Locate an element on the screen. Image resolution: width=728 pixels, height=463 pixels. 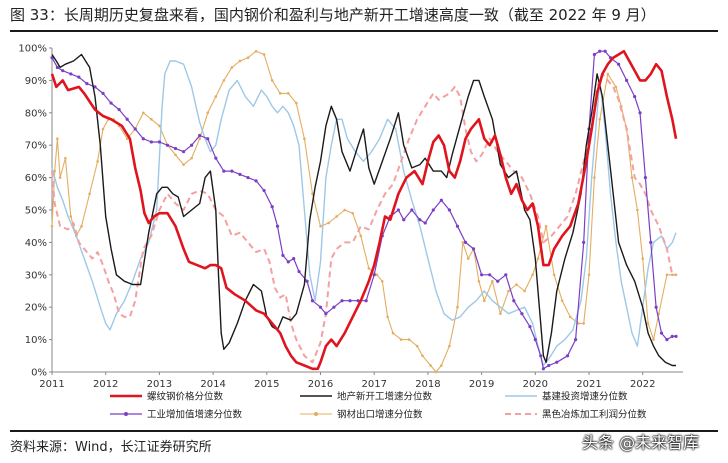
y-tick-label: 80% is located at coordinates (36, 113).